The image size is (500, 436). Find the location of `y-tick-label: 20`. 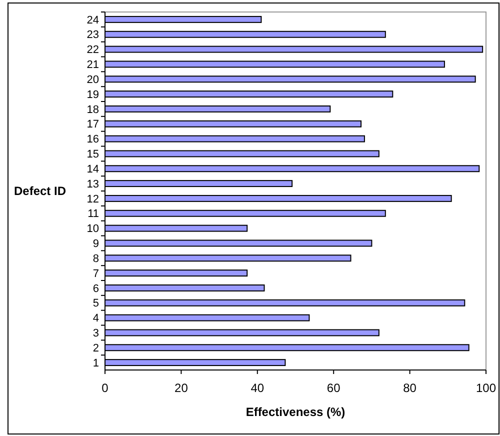

y-tick-label: 20 is located at coordinates (92, 80).